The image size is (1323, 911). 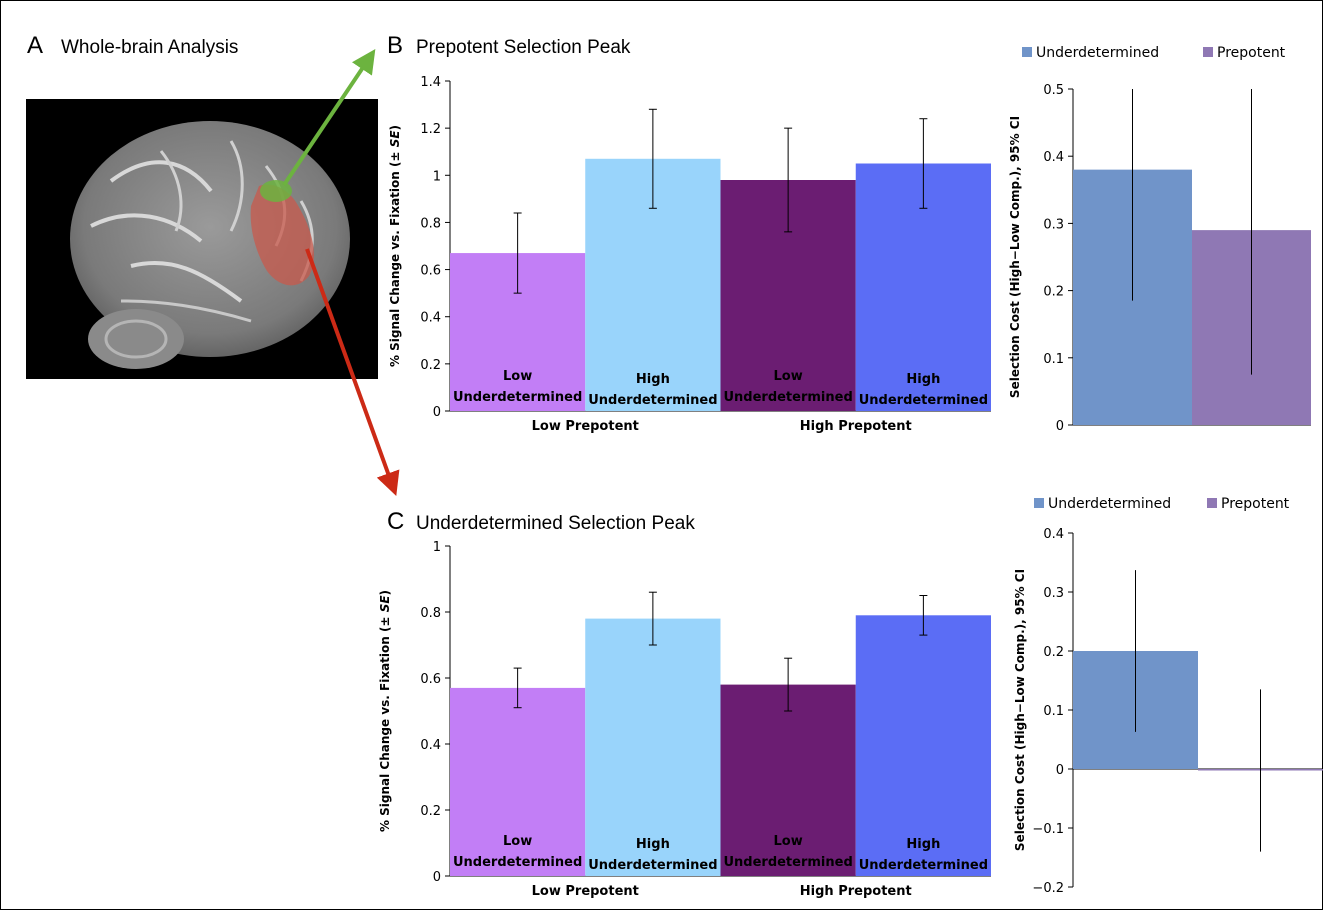 What do you see at coordinates (282, 235) in the screenshot?
I see `activation-cluster-red` at bounding box center [282, 235].